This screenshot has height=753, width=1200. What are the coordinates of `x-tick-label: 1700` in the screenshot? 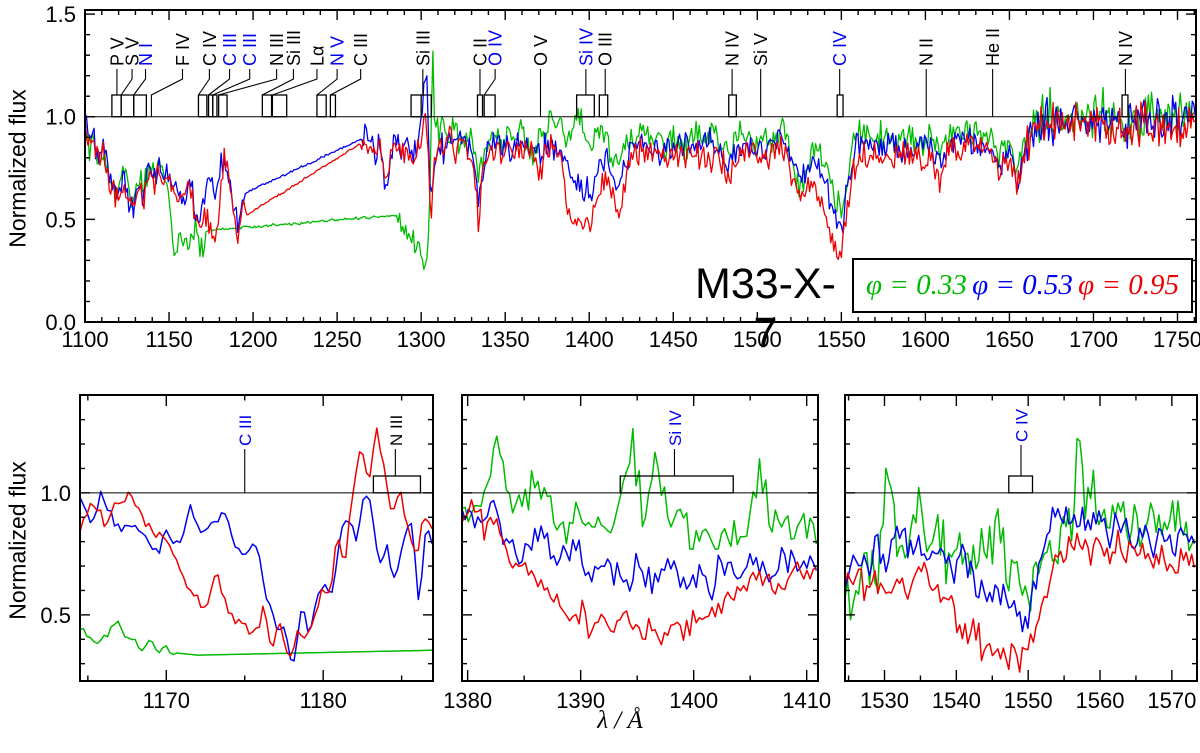 It's located at (1093, 339).